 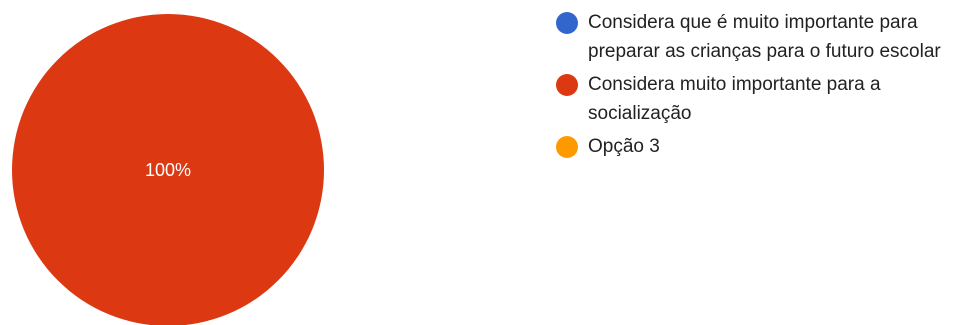 I want to click on pie-slice-label-1: 100%, so click(x=168, y=170).